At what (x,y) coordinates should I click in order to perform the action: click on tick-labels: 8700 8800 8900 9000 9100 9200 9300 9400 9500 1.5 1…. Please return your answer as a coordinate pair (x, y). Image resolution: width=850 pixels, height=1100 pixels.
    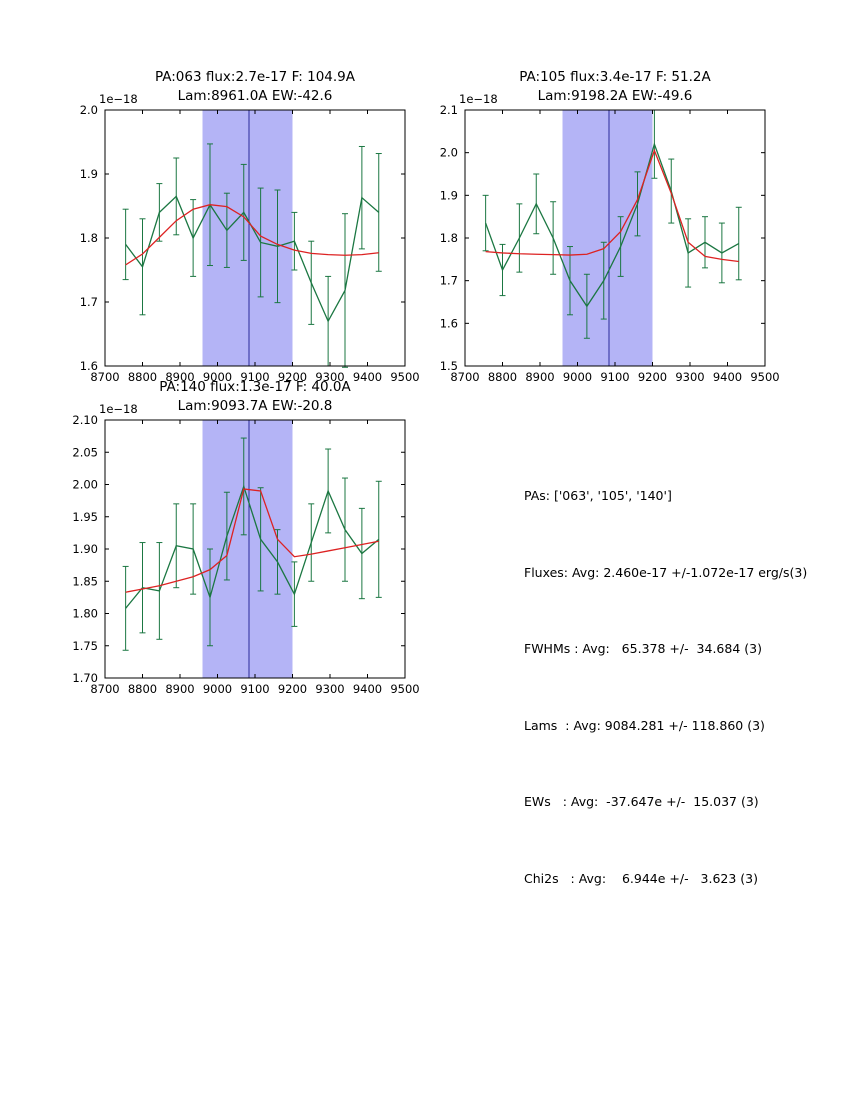
    Looking at the image, I should click on (610, 243).